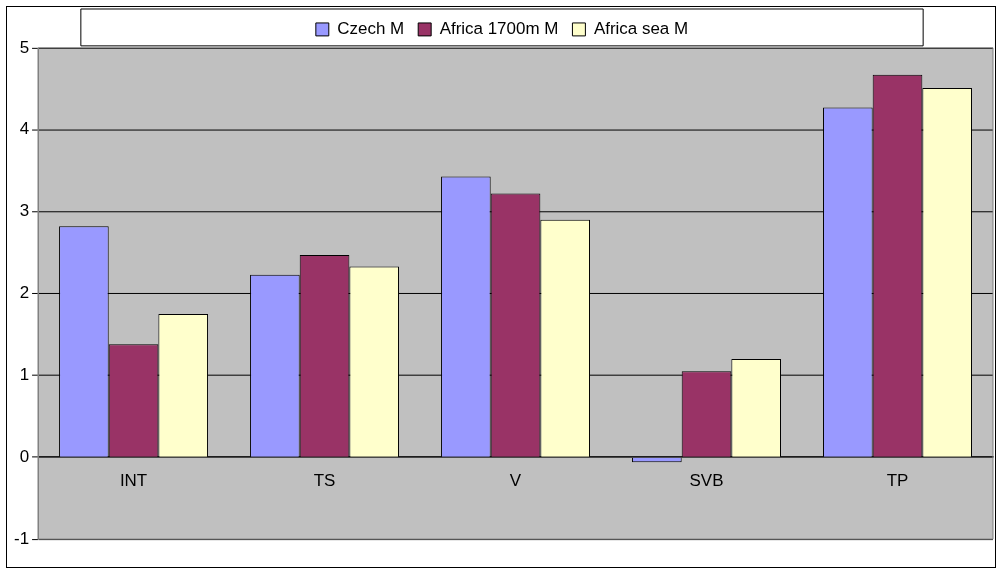 This screenshot has width=1005, height=576. Describe the element at coordinates (24, 129) in the screenshot. I see `y-tick-label: 4` at that location.